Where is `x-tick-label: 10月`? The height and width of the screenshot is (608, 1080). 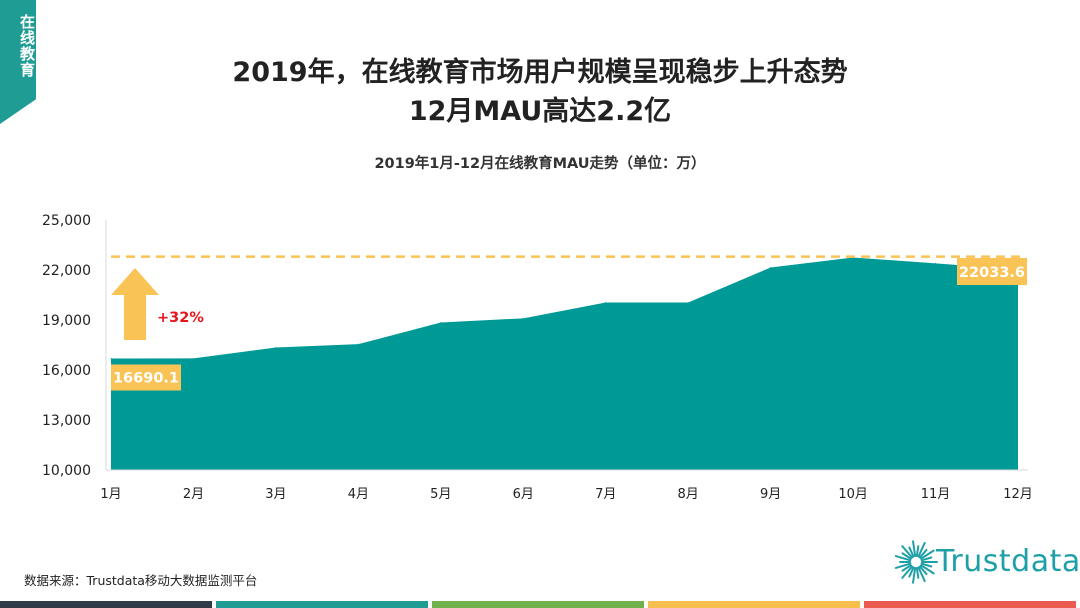
x-tick-label: 10月 is located at coordinates (853, 494).